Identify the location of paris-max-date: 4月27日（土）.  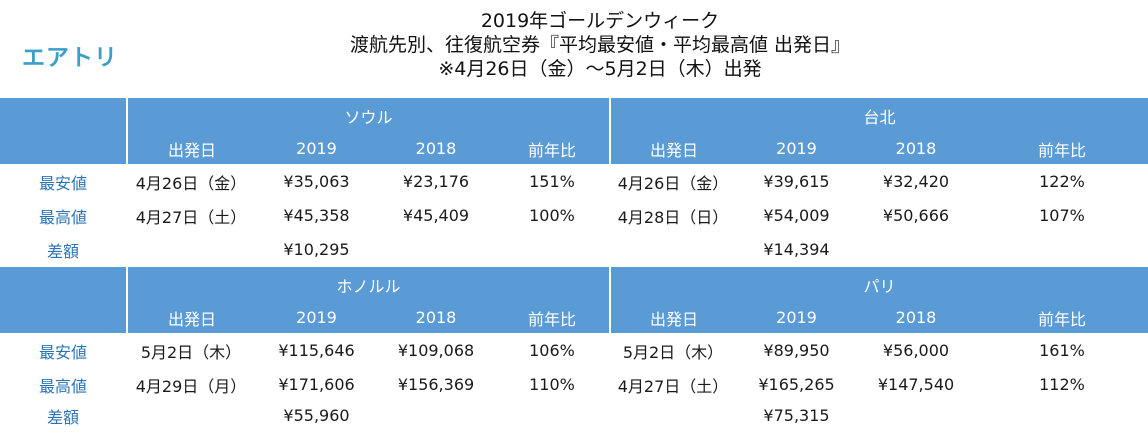
(673, 386).